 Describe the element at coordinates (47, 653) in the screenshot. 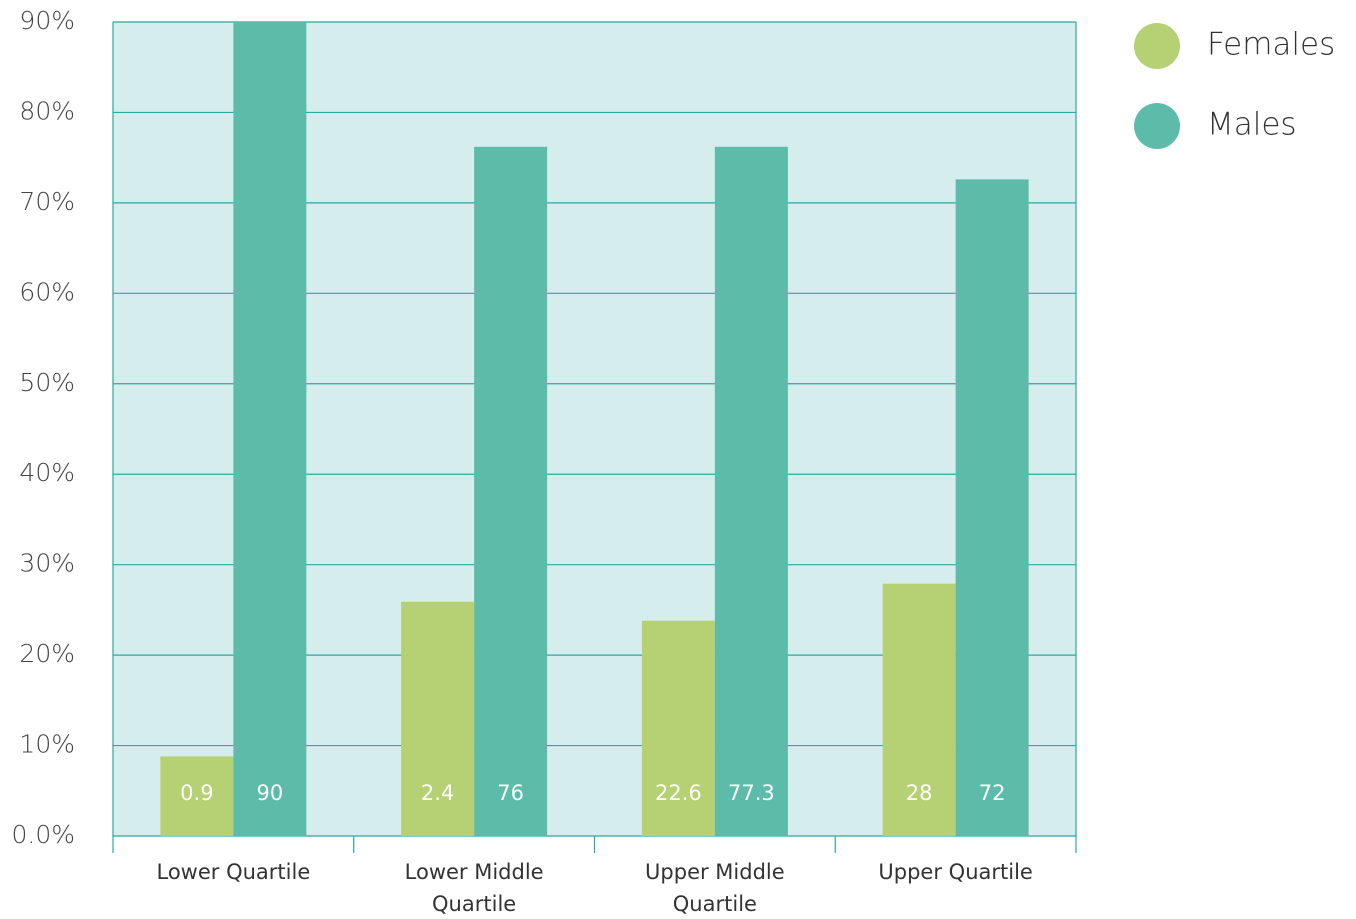

I see `y-tick-label: 20%` at that location.